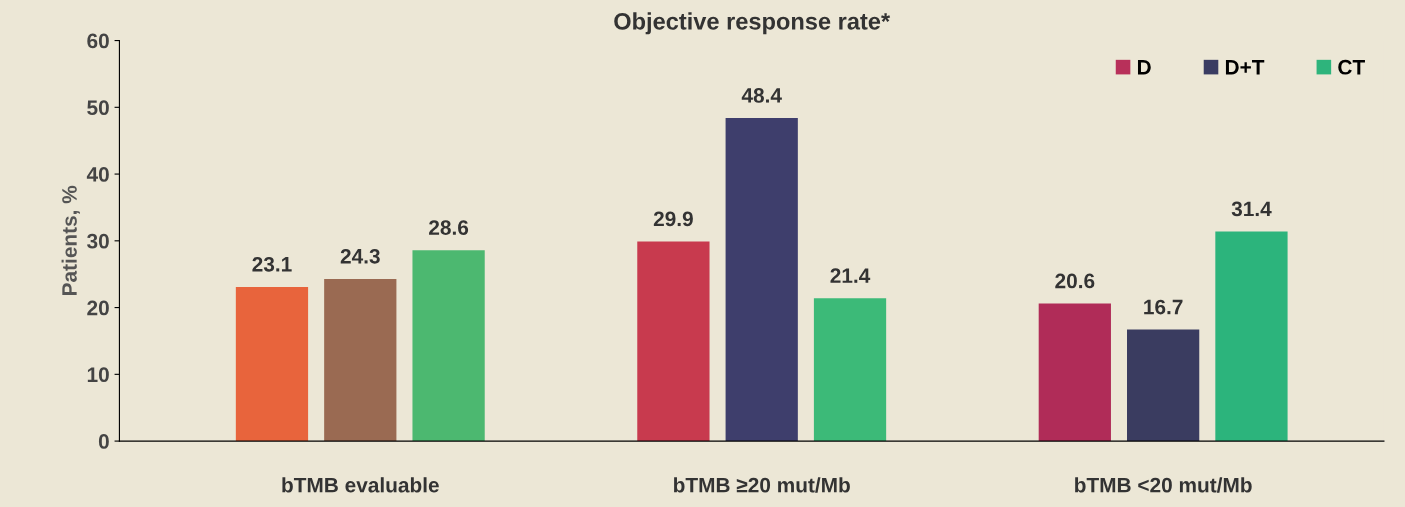  Describe the element at coordinates (98, 375) in the screenshot. I see `y-tick-label: 10` at that location.